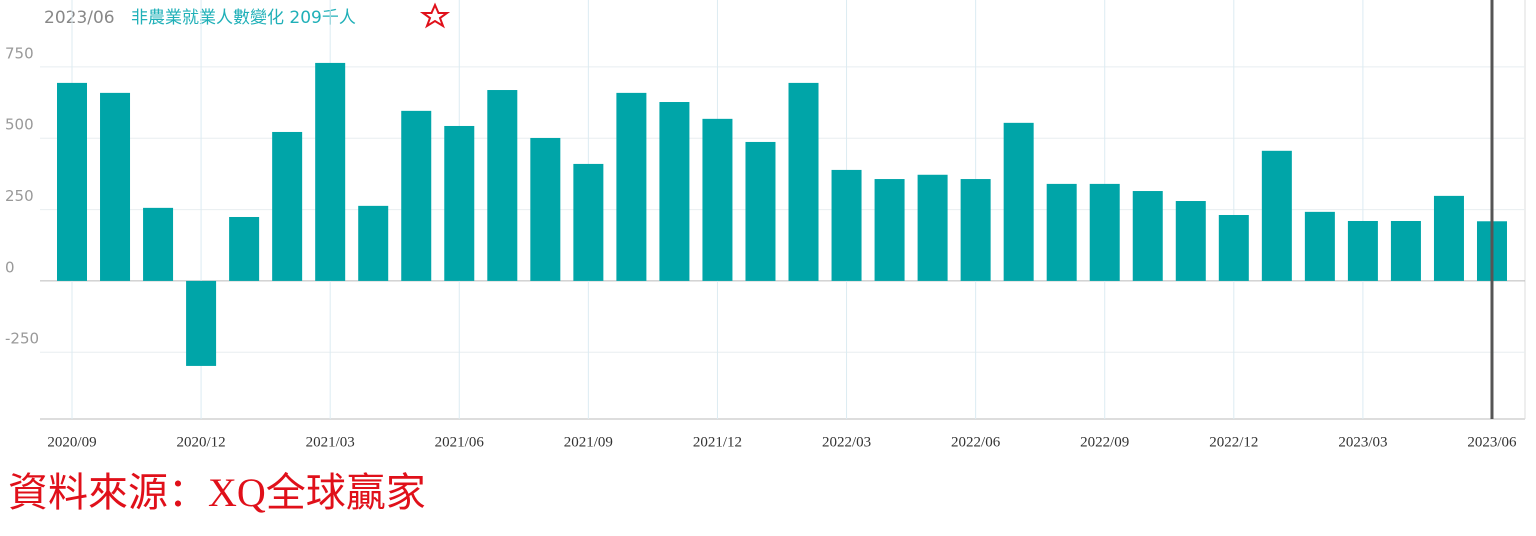  What do you see at coordinates (217, 492) in the screenshot?
I see `source-note: 資料來源：XQ全球贏家` at bounding box center [217, 492].